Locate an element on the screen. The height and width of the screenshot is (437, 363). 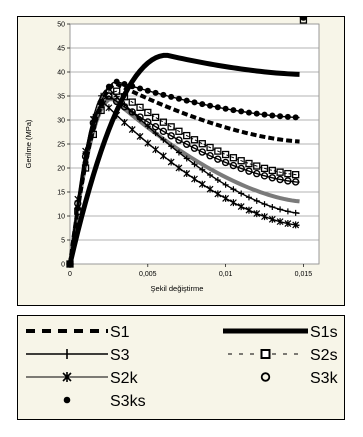
y-axis-label: Gerilme (MPa) is located at coordinates (28, 143).